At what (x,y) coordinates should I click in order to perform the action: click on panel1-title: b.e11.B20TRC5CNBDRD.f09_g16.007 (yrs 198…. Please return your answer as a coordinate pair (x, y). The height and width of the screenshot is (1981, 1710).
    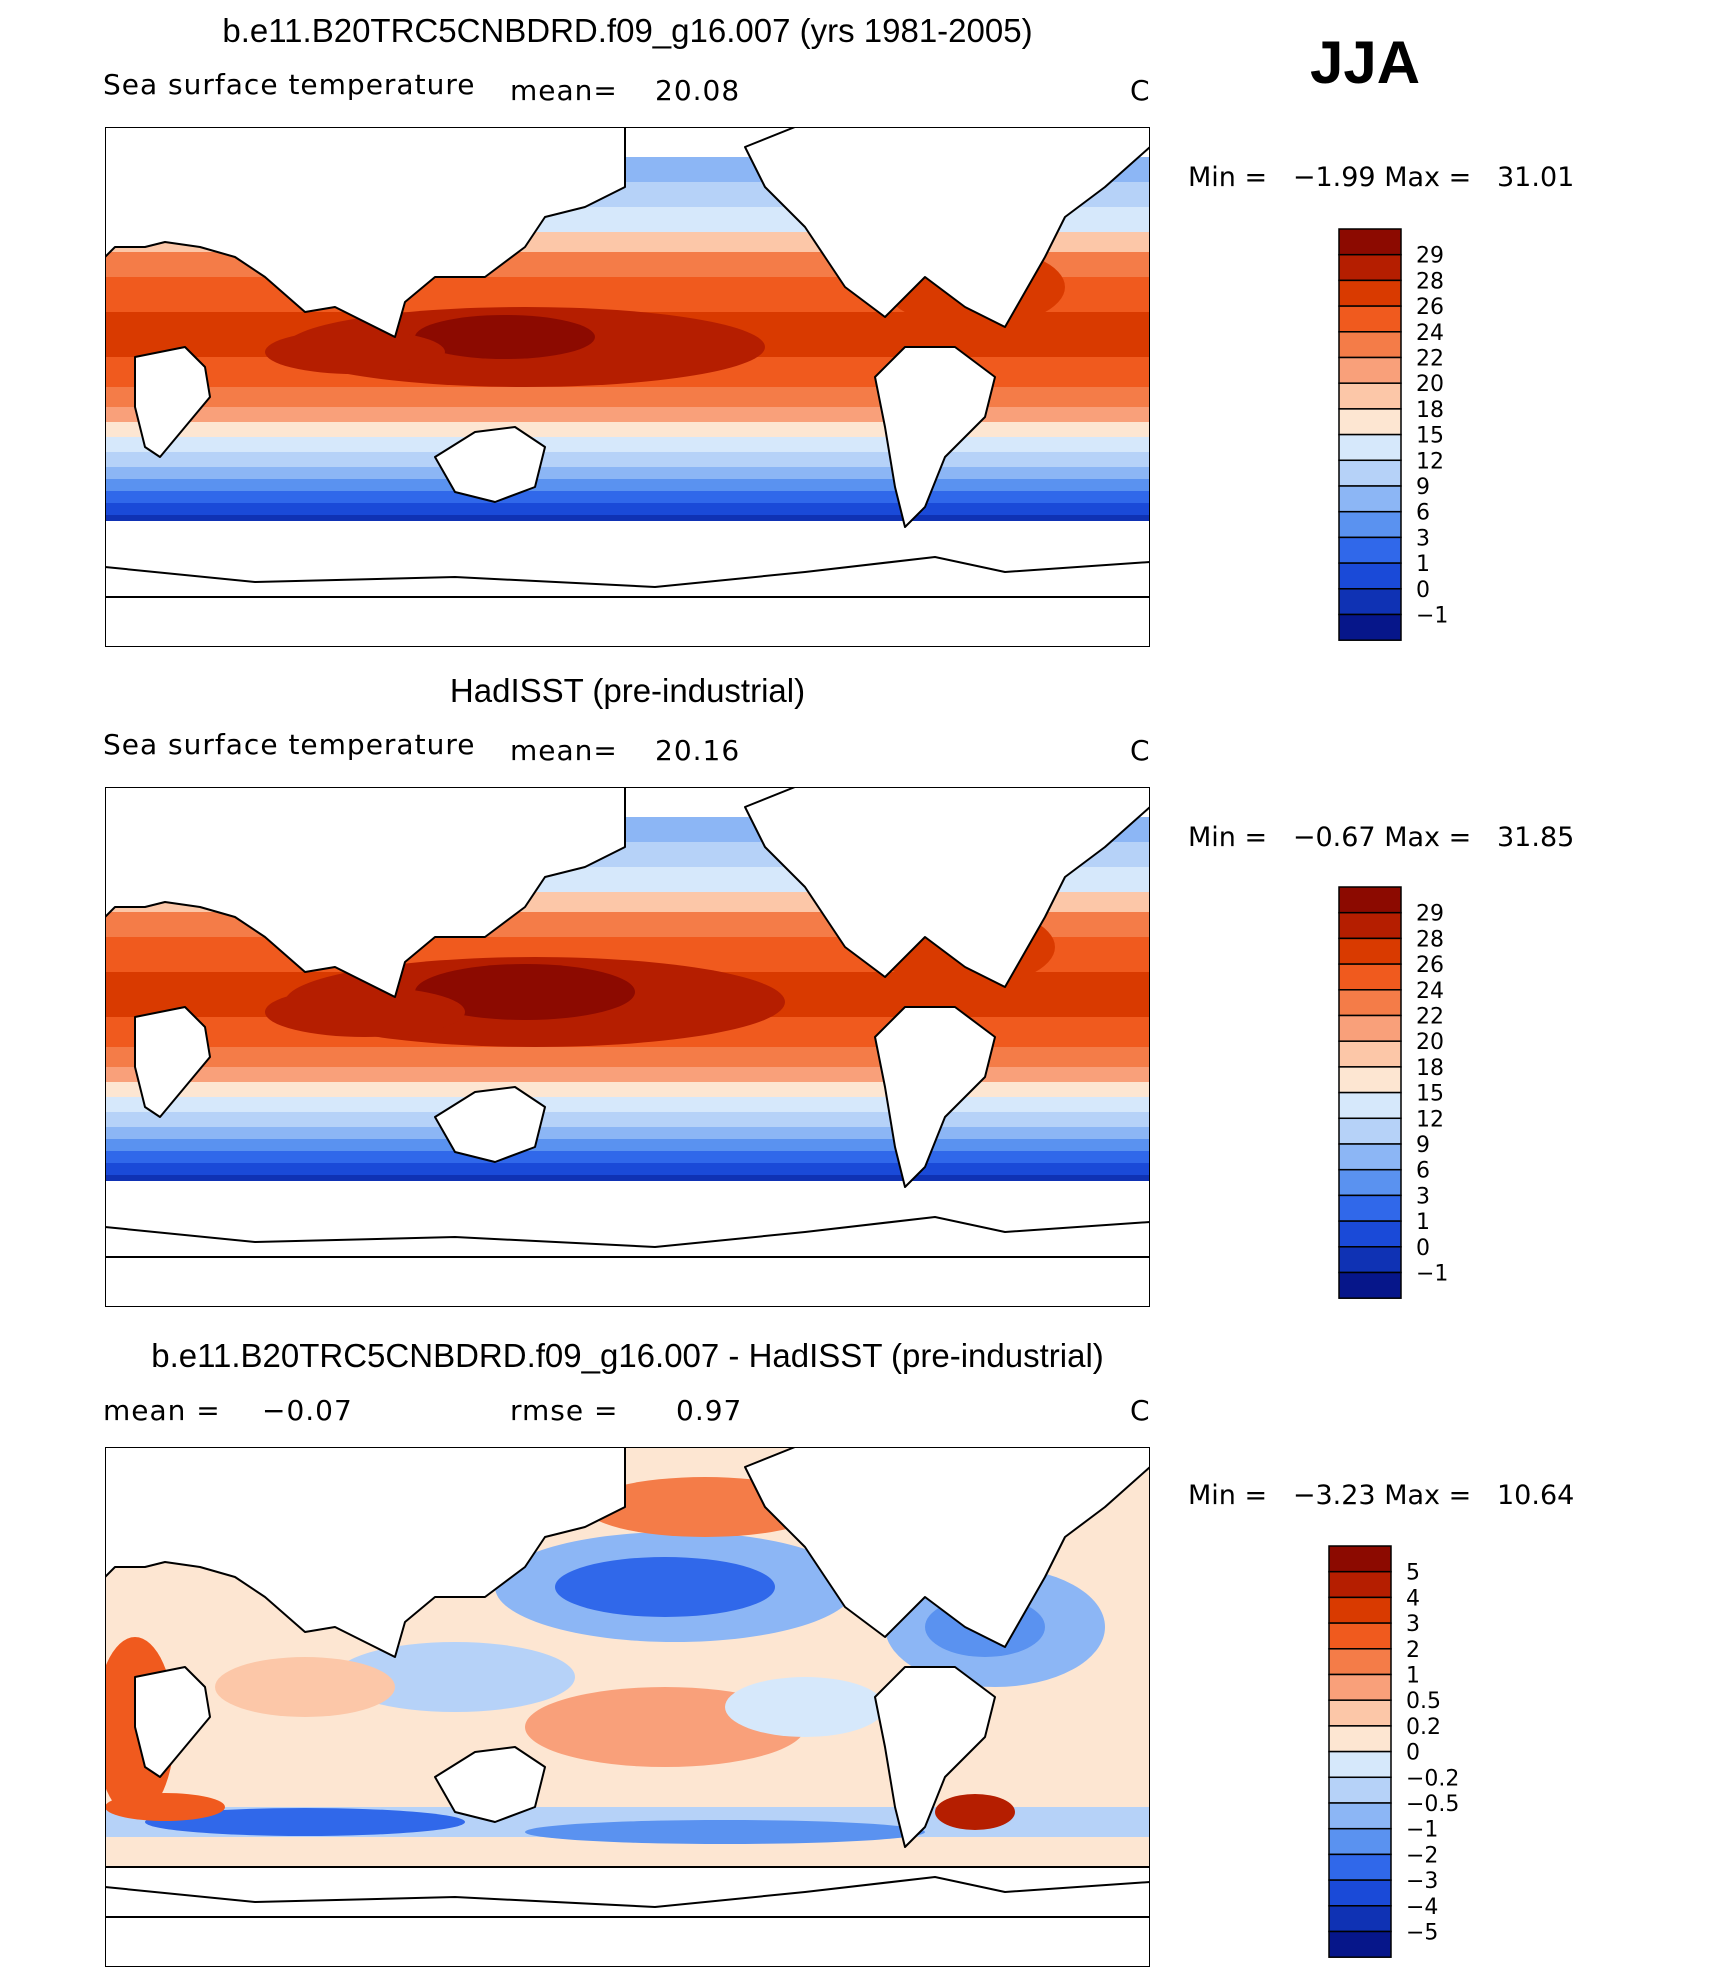
    Looking at the image, I should click on (627, 30).